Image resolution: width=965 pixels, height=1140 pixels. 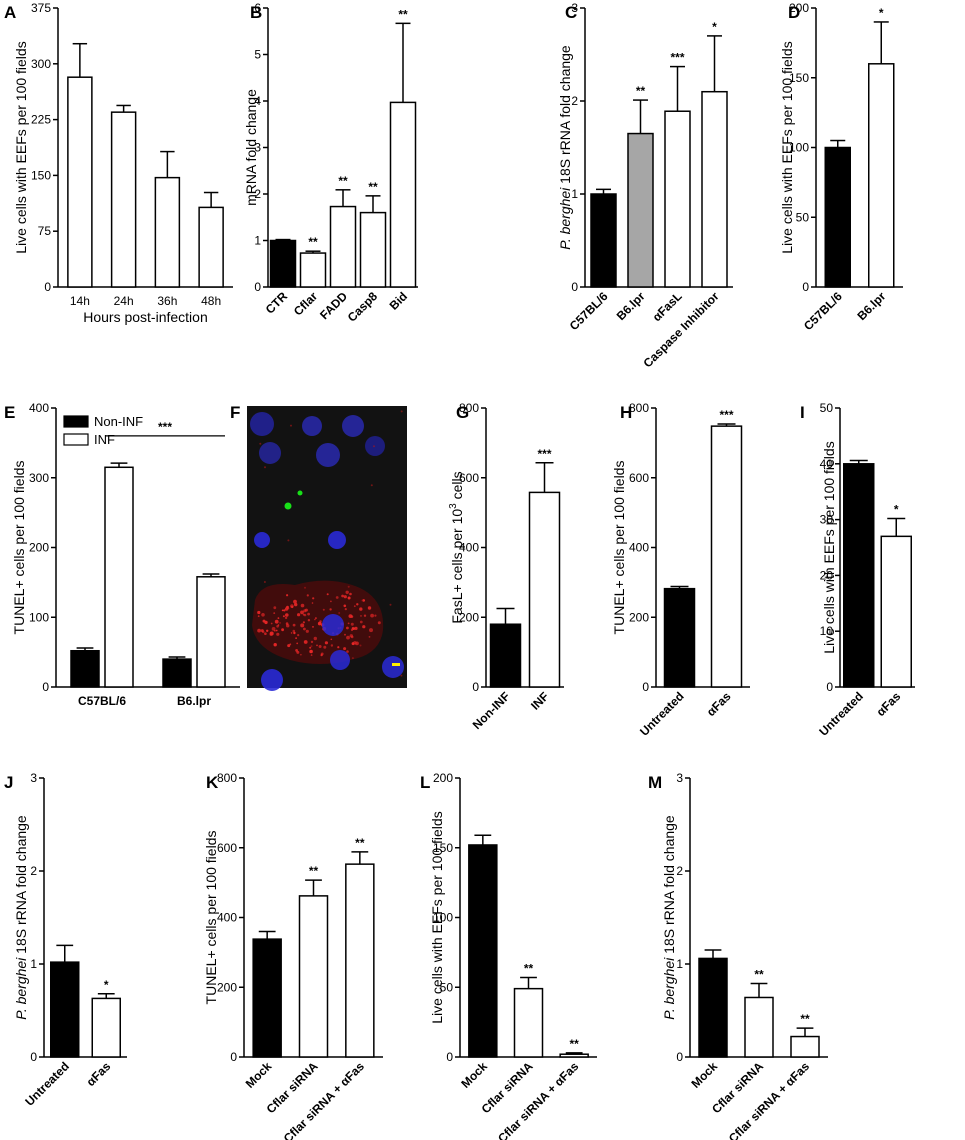 What do you see at coordinates (425, 782) in the screenshot?
I see `panel-label-l: L` at bounding box center [425, 782].